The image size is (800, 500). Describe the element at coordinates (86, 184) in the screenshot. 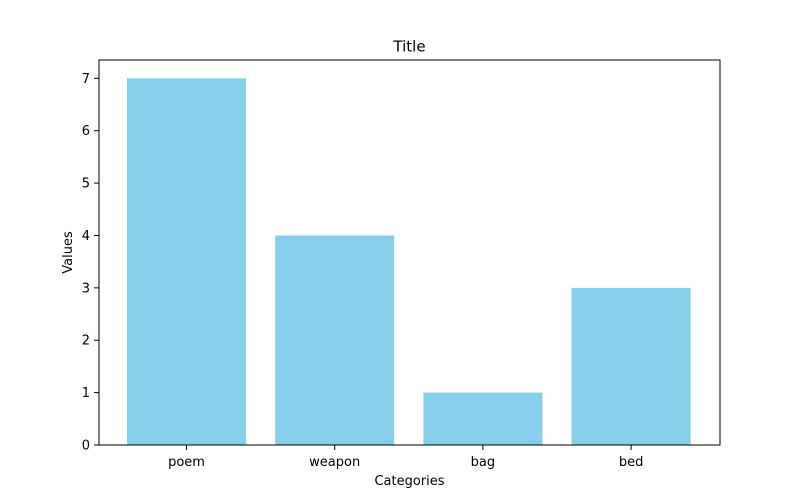

I see `y-tick-label: 5` at that location.